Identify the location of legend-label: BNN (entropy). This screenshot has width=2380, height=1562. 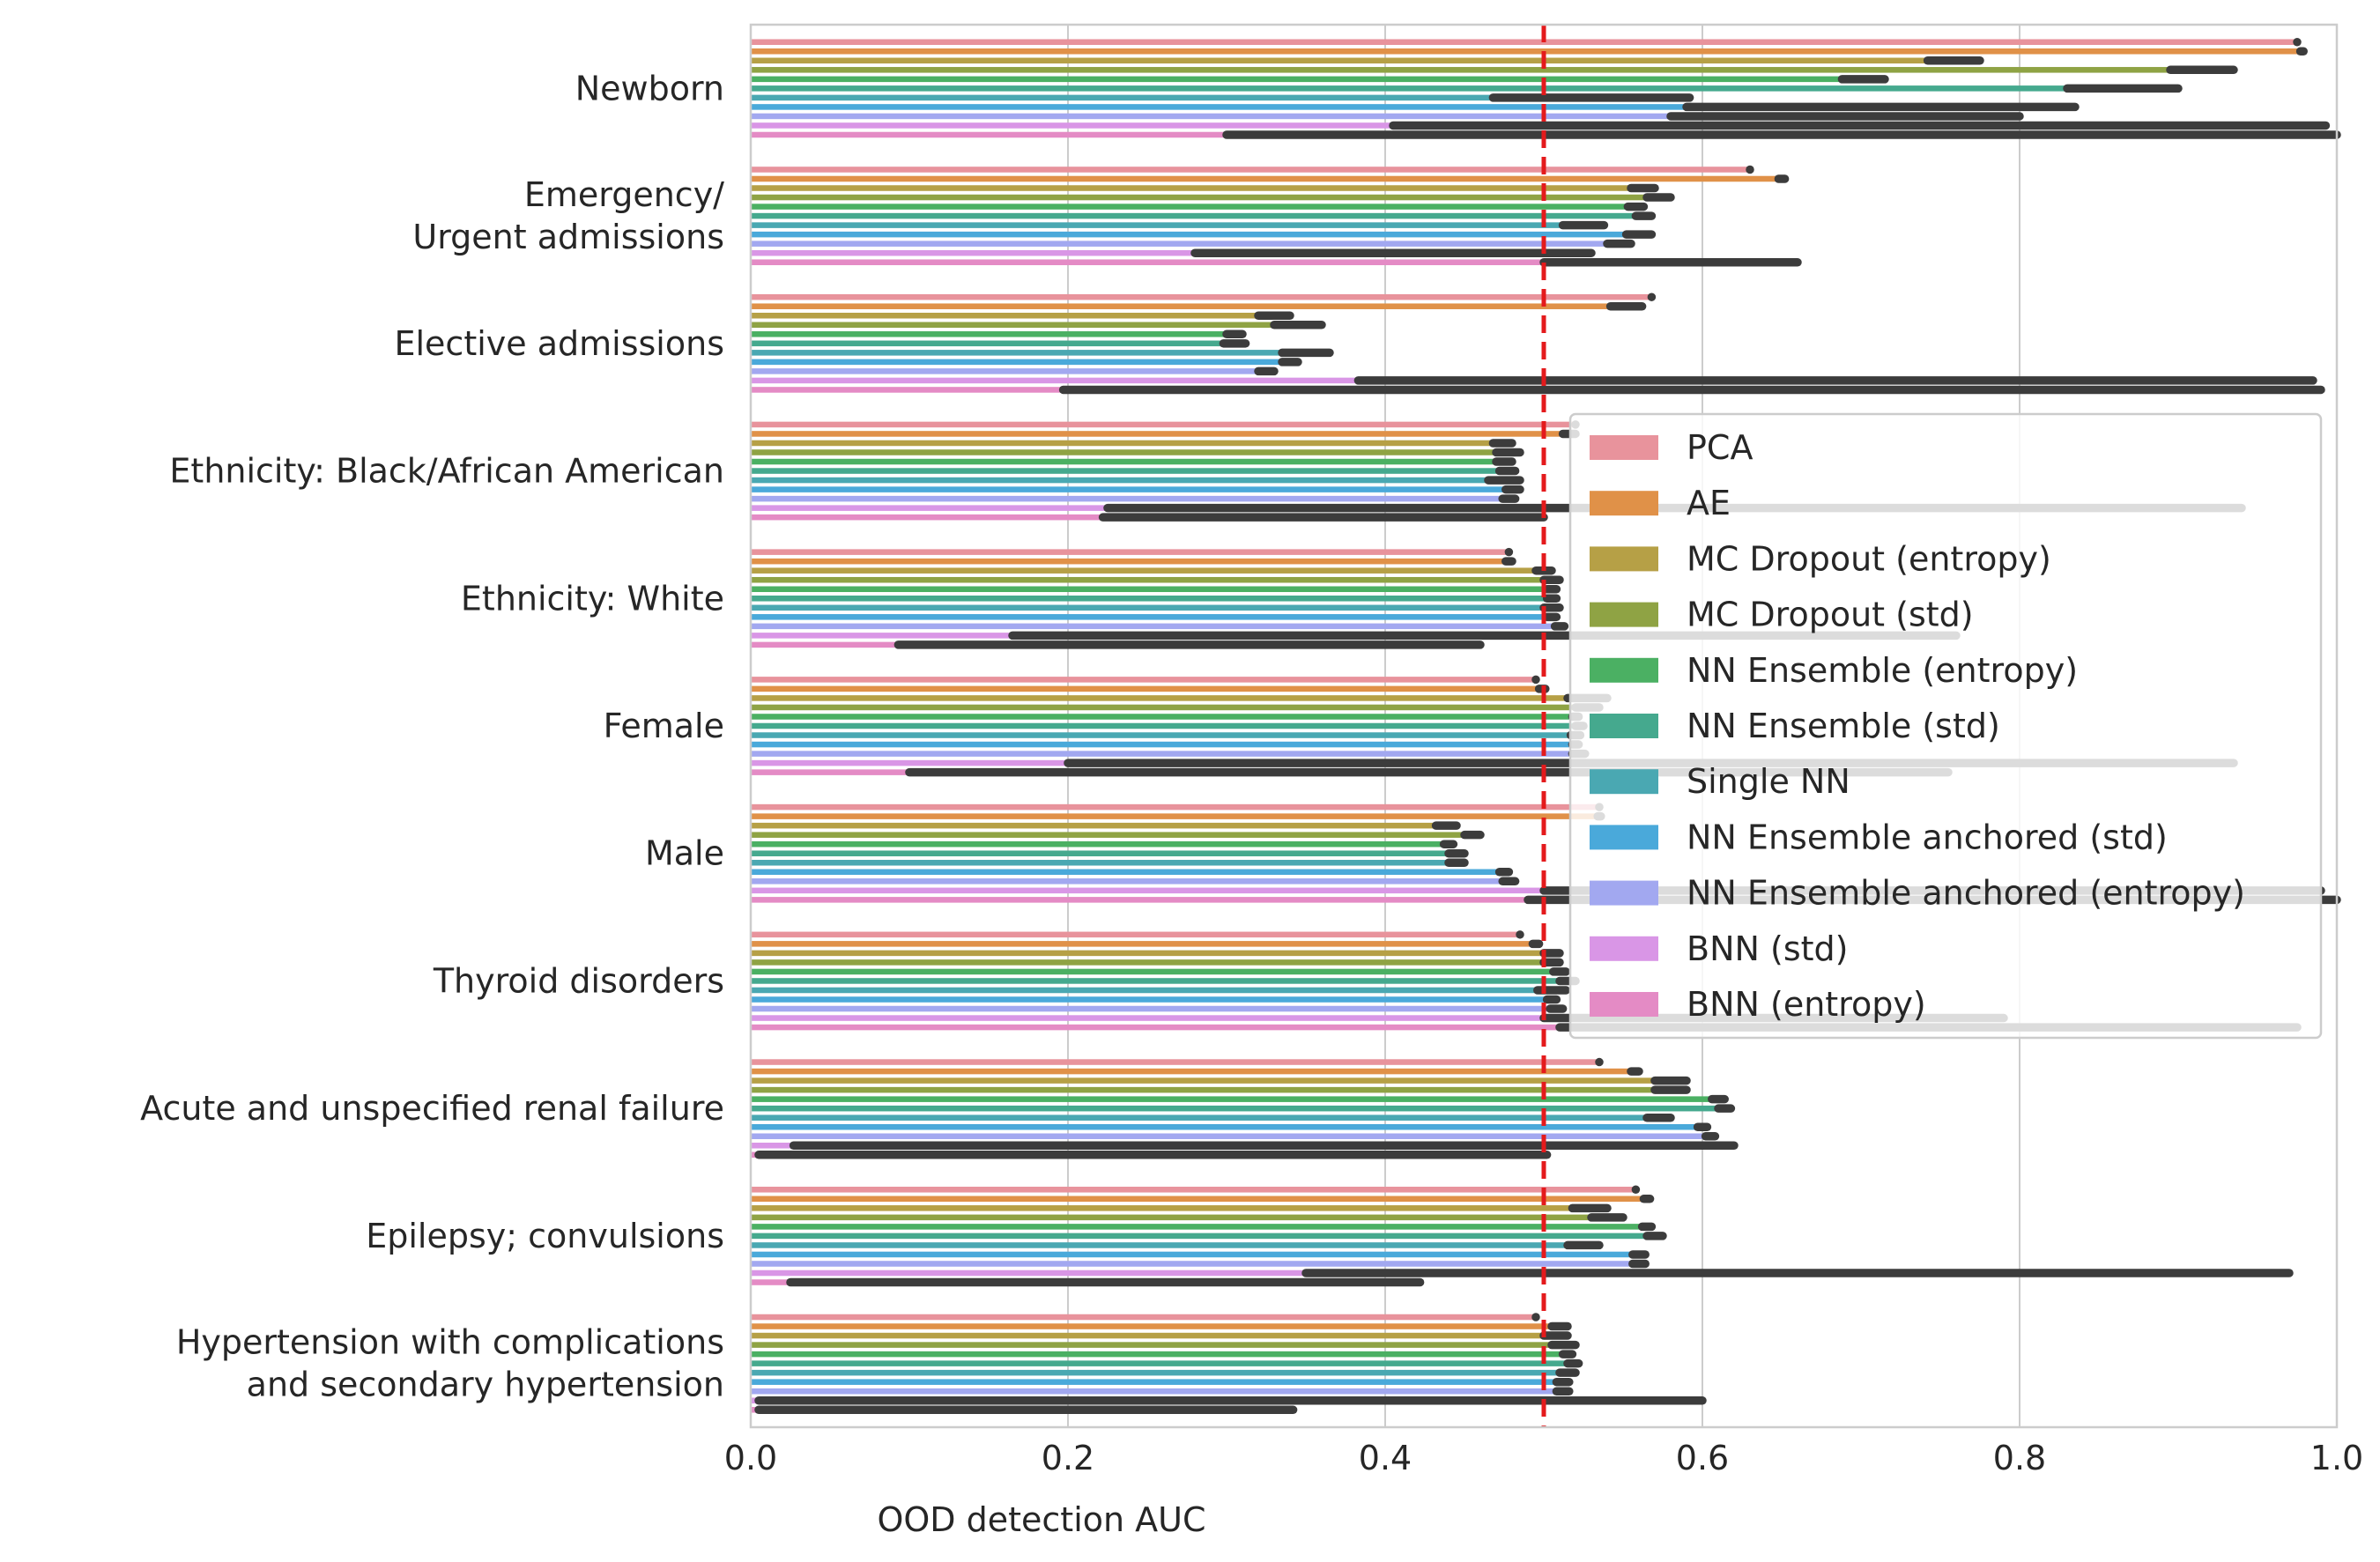
(1806, 1004).